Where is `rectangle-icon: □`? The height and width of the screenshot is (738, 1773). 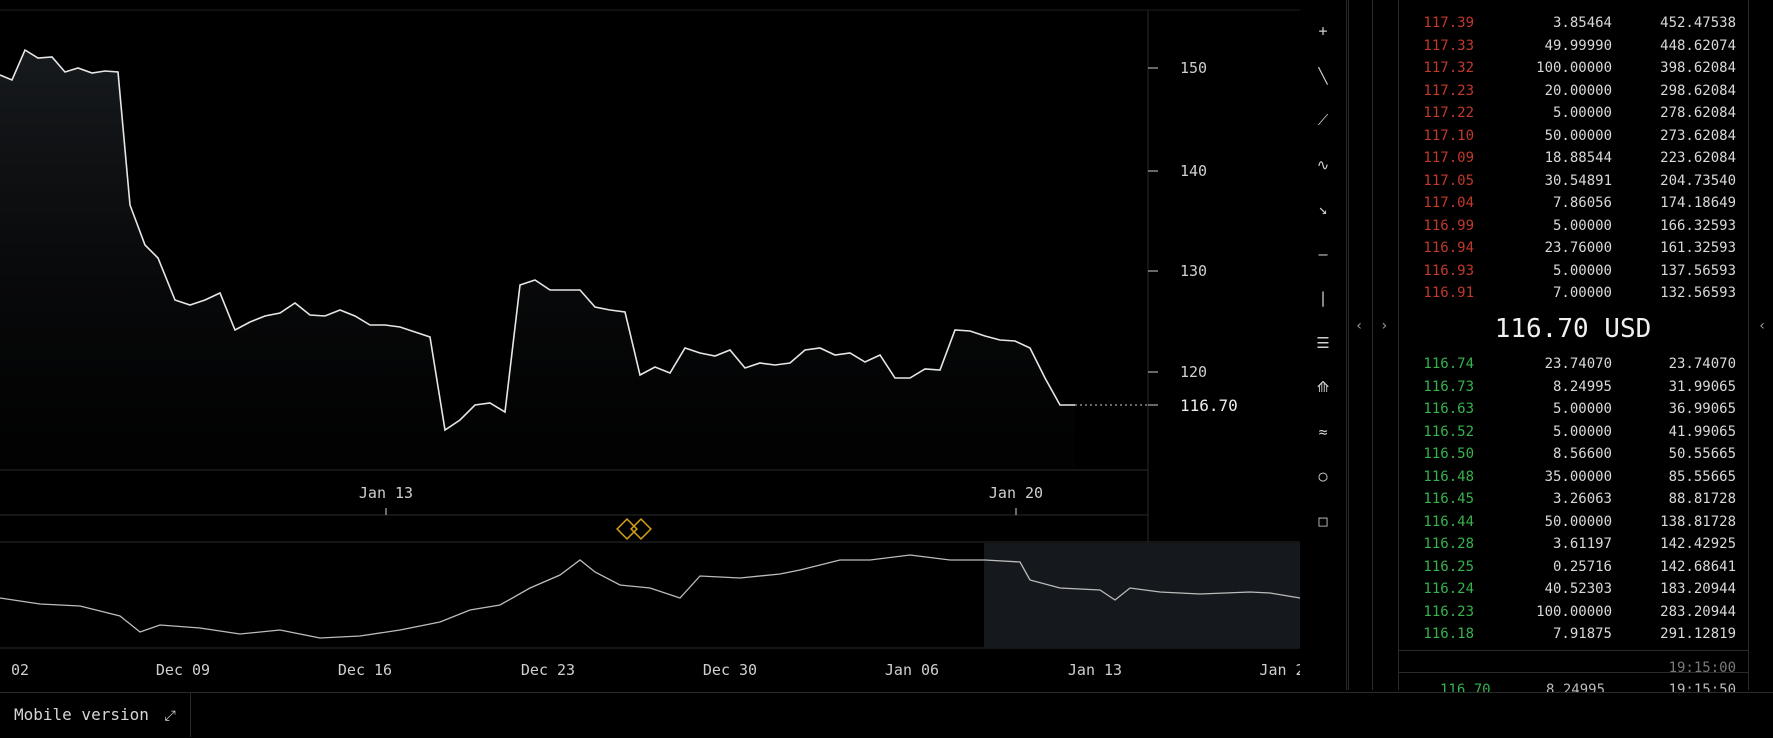 rectangle-icon: □ is located at coordinates (1323, 520).